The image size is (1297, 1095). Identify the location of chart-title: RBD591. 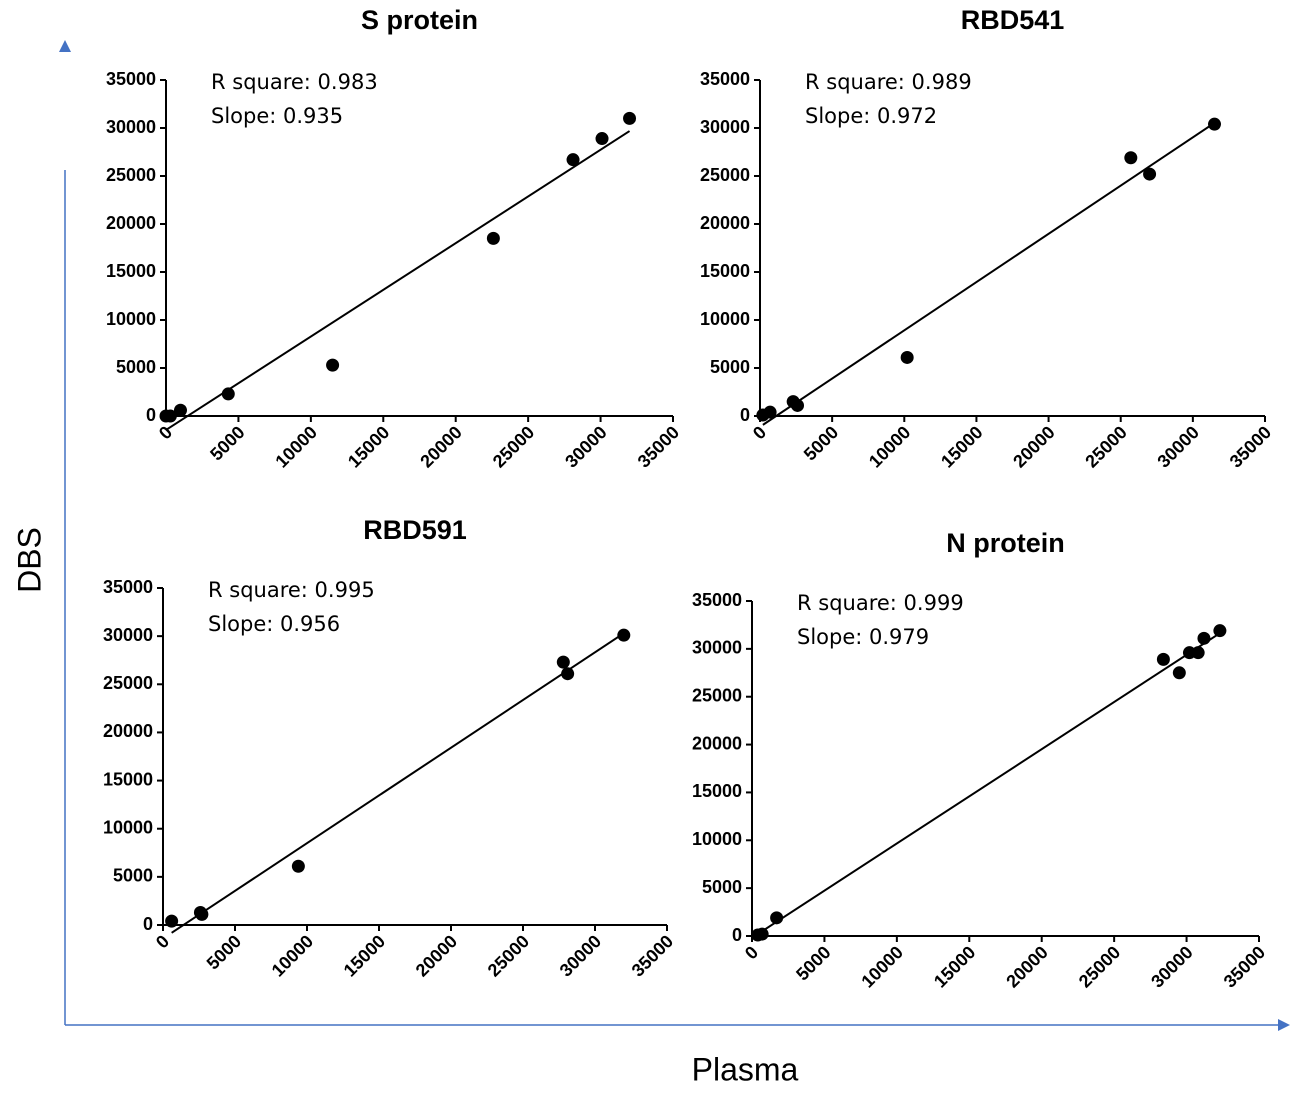
(415, 530).